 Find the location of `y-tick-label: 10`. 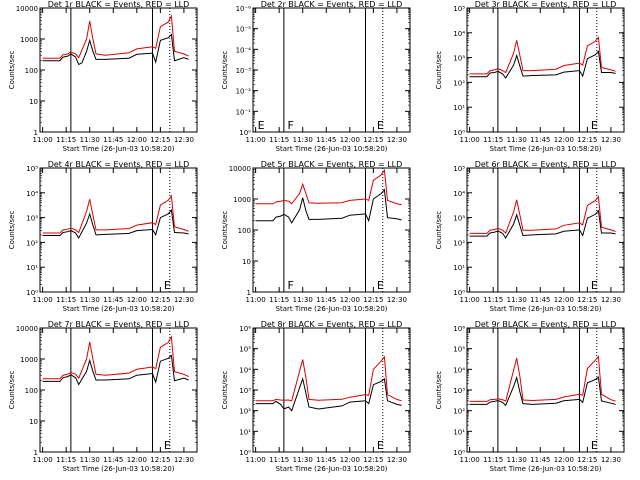

y-tick-label: 10 is located at coordinates (33, 422).